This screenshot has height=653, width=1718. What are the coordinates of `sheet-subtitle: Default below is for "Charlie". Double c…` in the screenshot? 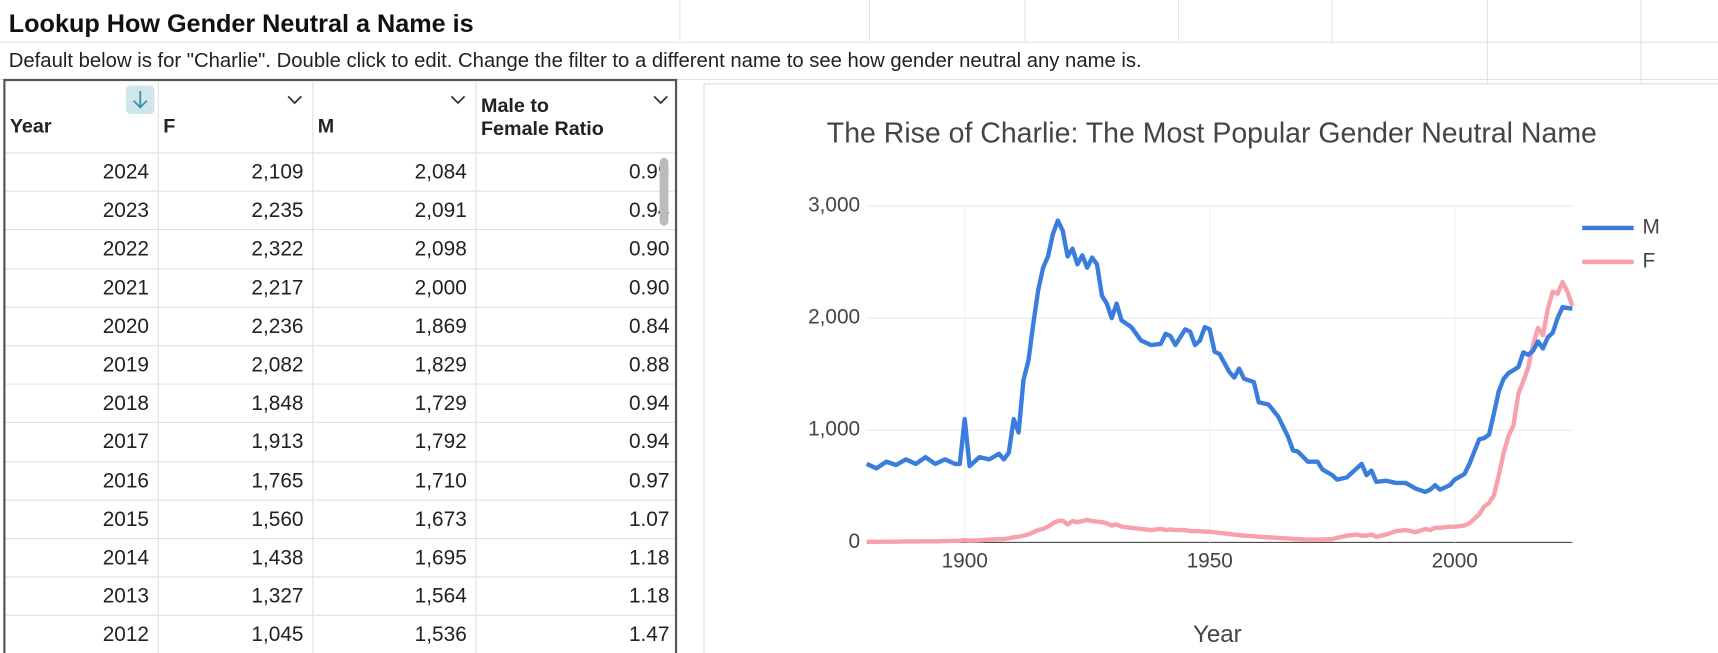 It's located at (575, 60).